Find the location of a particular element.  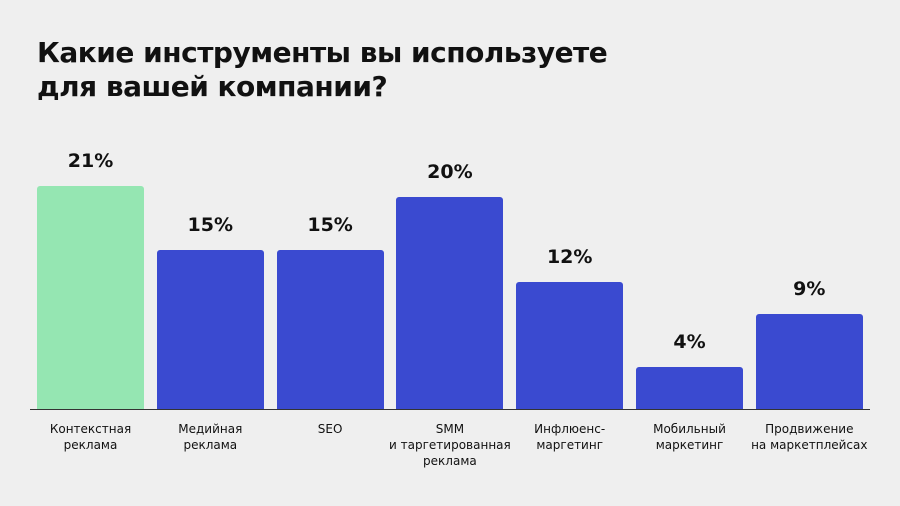

x-tick-label: SMM и таргетированная реклама is located at coordinates (450, 445).